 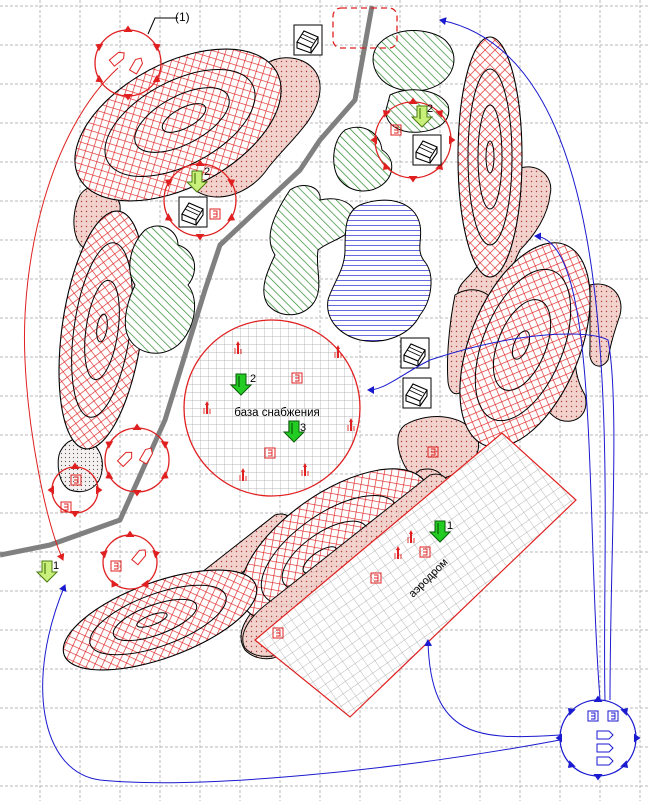 I want to click on supply-base, so click(x=272, y=408).